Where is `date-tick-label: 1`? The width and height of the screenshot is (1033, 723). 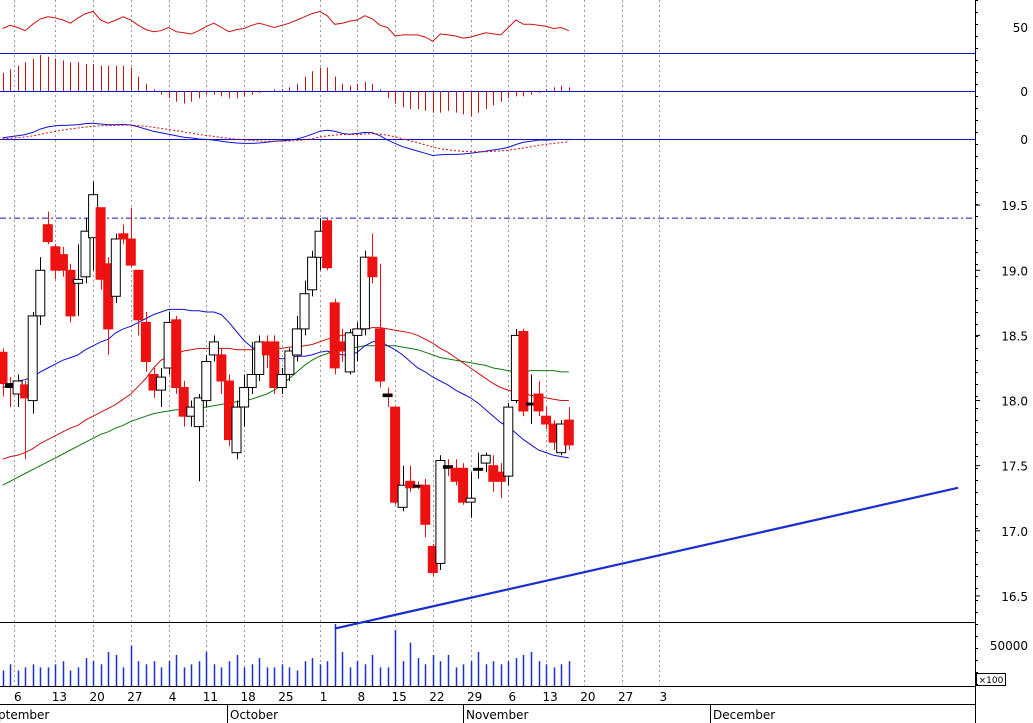
date-tick-label: 1 is located at coordinates (324, 697).